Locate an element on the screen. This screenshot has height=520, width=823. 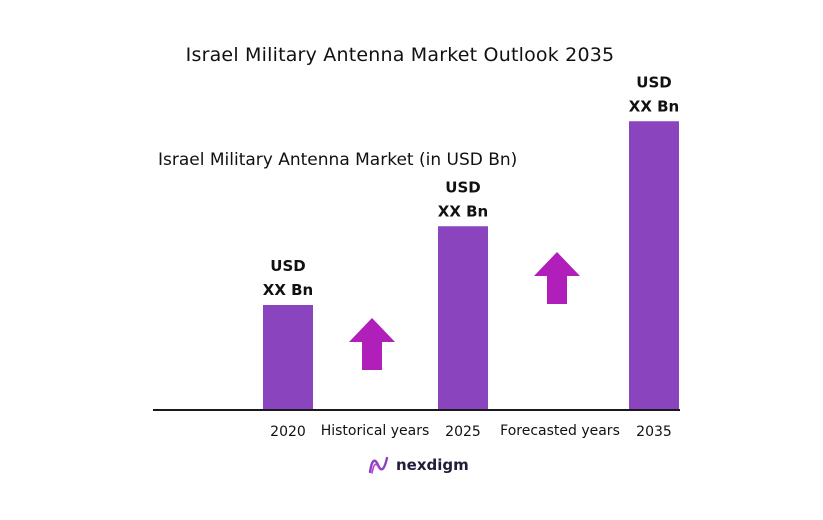
period-label-1: Historical years is located at coordinates (375, 431).